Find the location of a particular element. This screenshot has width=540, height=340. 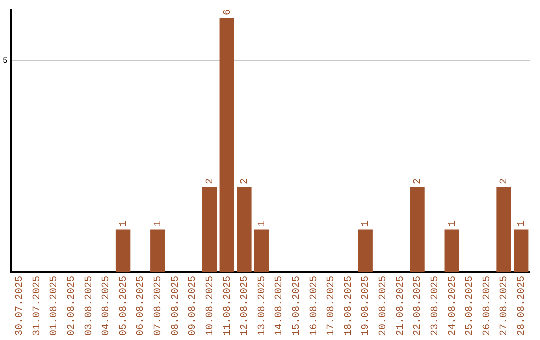

x-tick-label: 18.08.2025 is located at coordinates (349, 306).